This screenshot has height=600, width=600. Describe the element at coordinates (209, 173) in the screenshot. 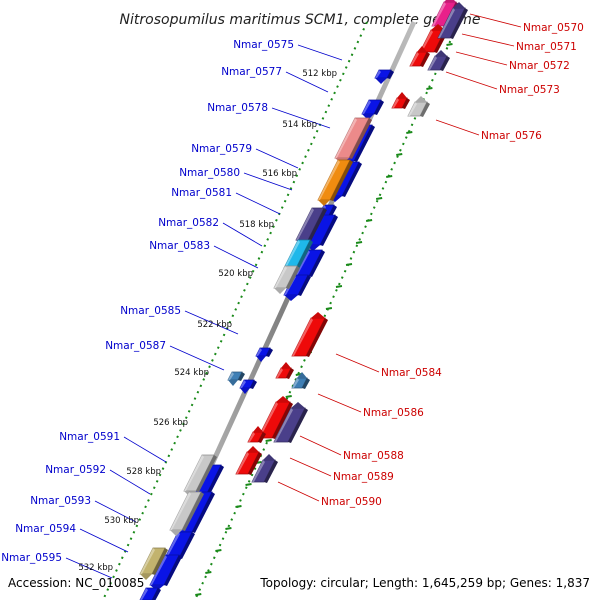

I see `gene-label-forward: Nmar_0580` at that location.